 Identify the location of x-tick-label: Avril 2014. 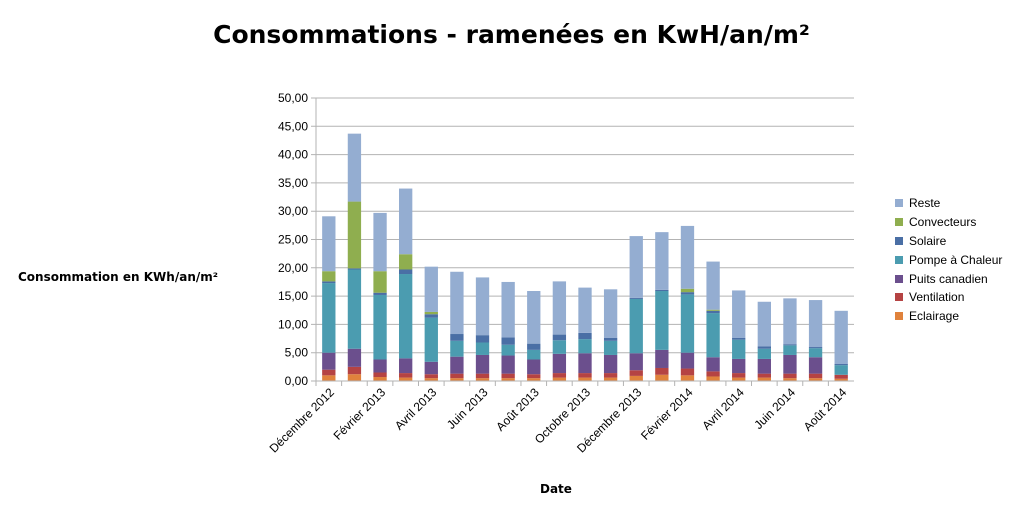
(723, 409).